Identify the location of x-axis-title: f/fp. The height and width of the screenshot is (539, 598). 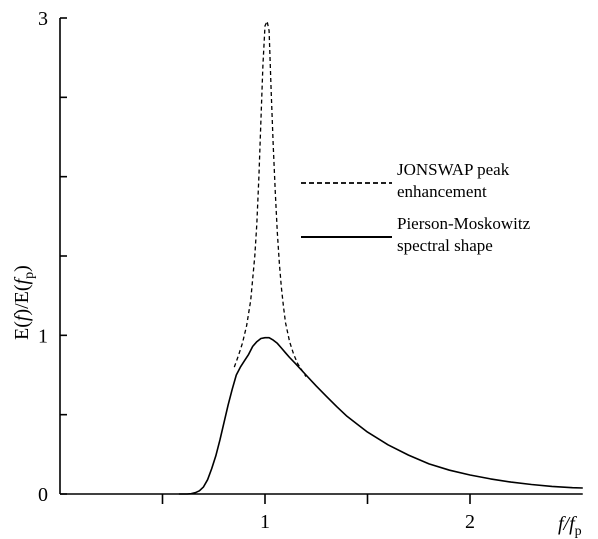
(570, 526).